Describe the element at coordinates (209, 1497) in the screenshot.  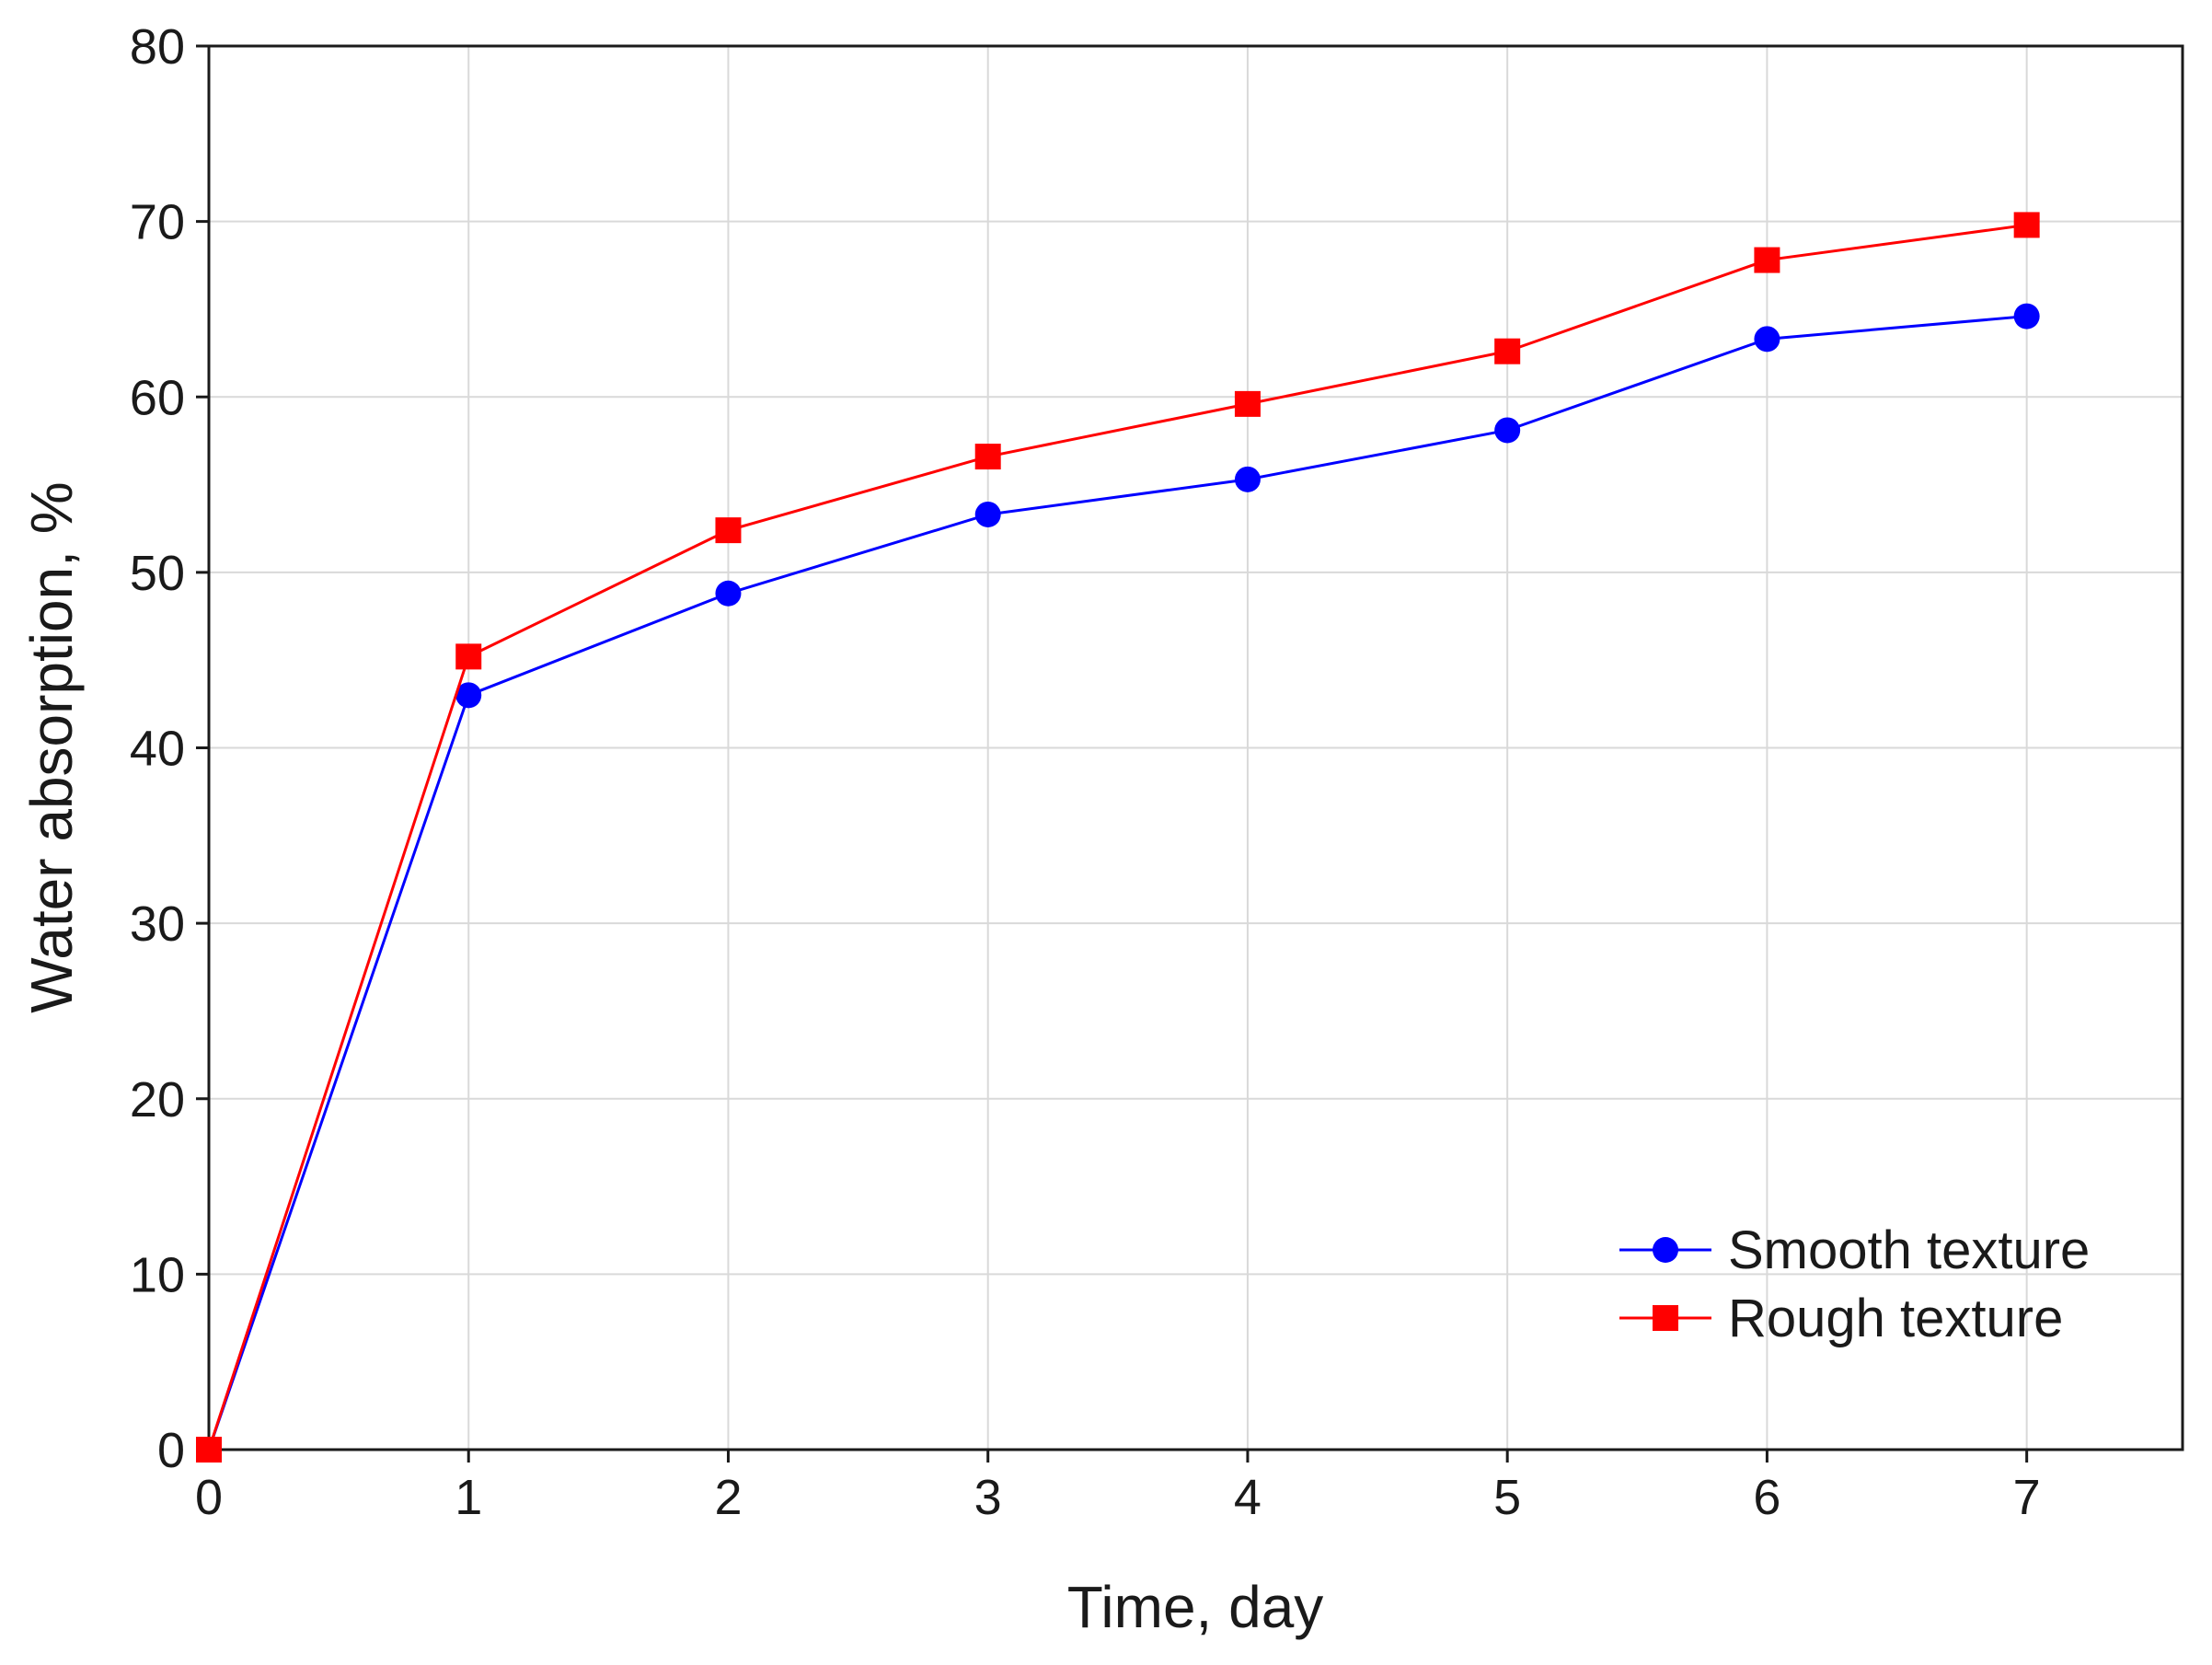
I see `x-tick-label: 0` at that location.